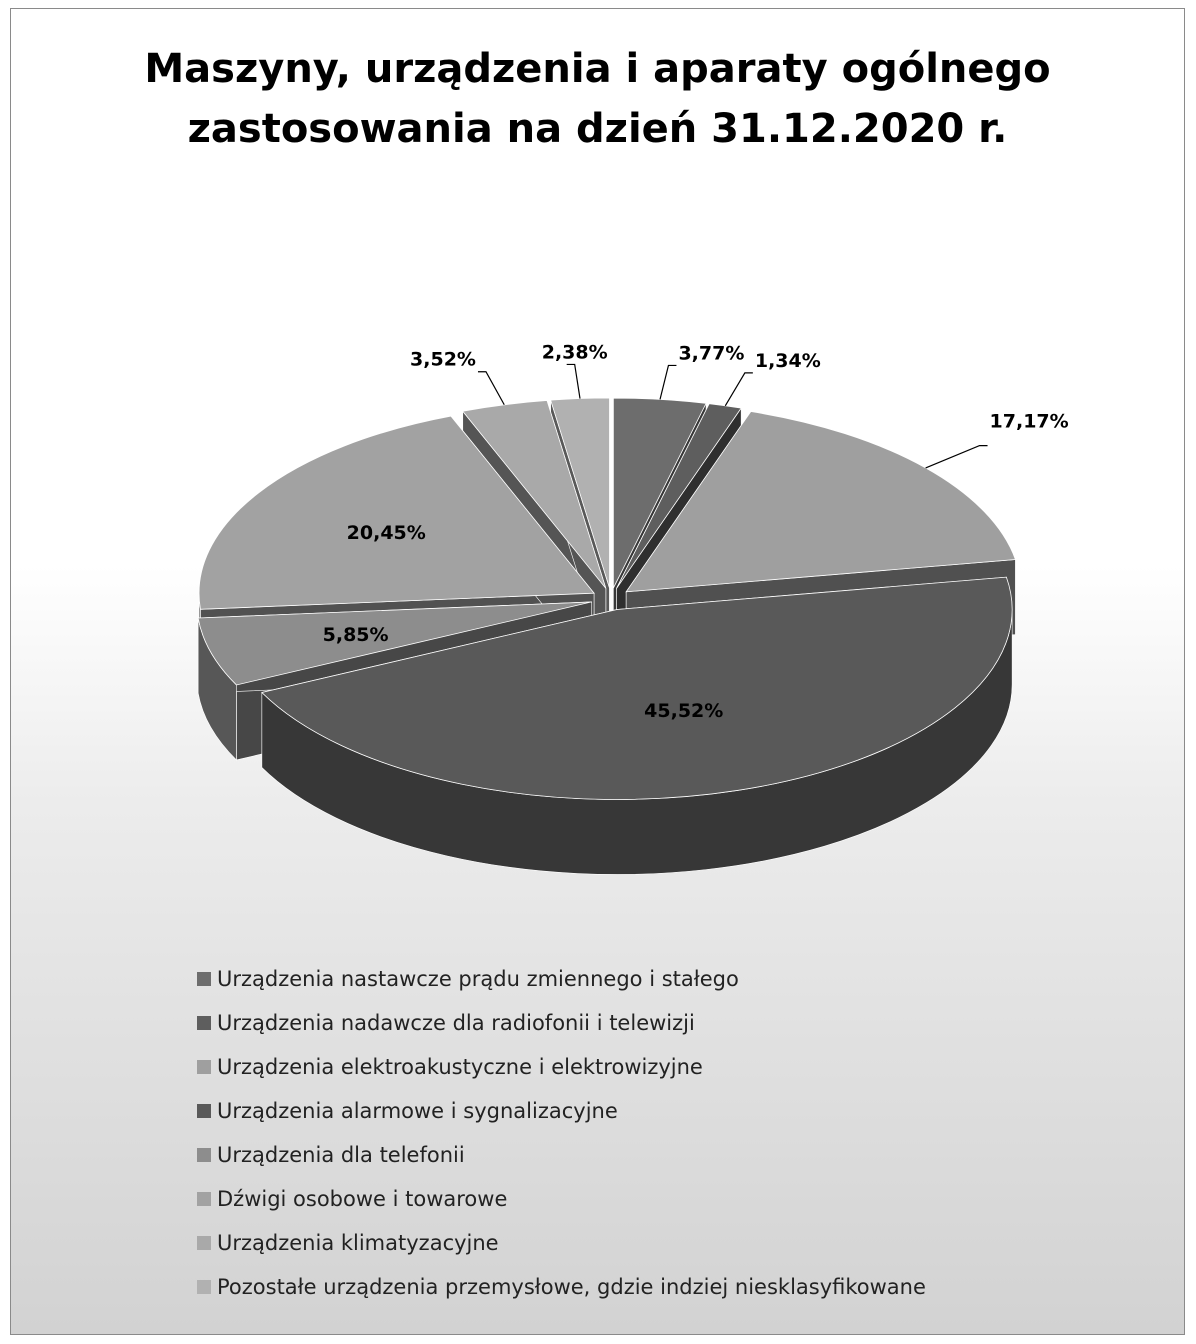 The width and height of the screenshot is (1196, 1344). What do you see at coordinates (597, 129) in the screenshot?
I see `chart-title-line-2: zastosowania na dzień 31.12.2020 r.` at bounding box center [597, 129].